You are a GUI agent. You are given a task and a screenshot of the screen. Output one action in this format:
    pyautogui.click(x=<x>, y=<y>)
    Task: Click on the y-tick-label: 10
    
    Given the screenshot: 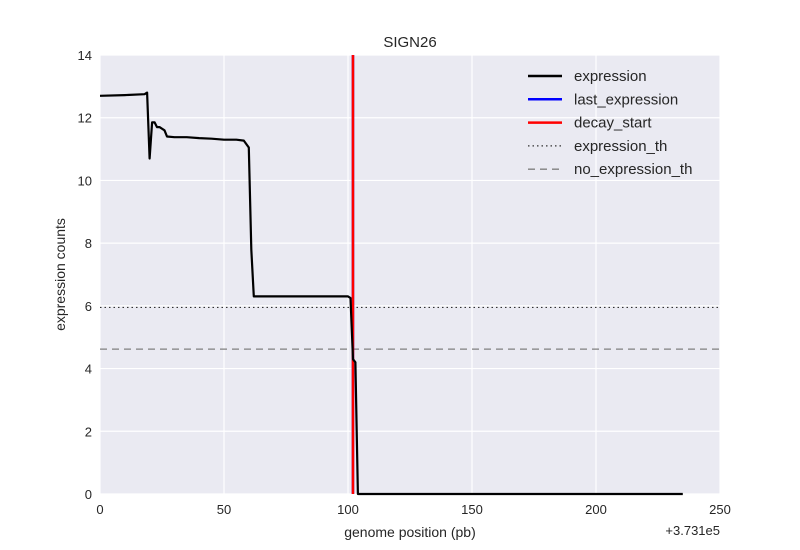 What is the action you would take?
    pyautogui.click(x=85, y=180)
    